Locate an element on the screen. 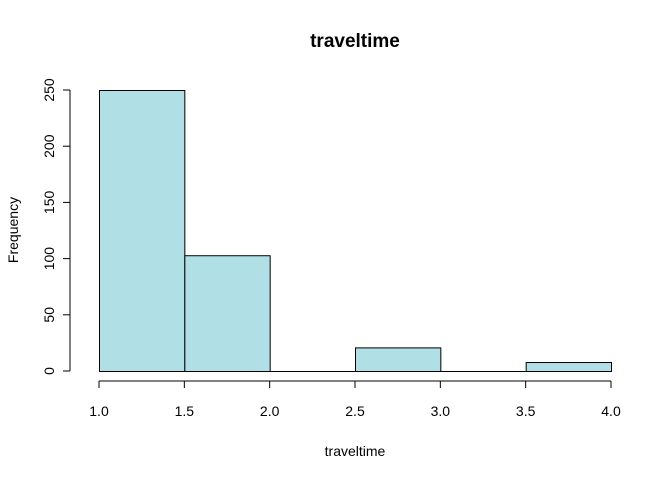  y-tick-label-3: 150 is located at coordinates (49, 203).